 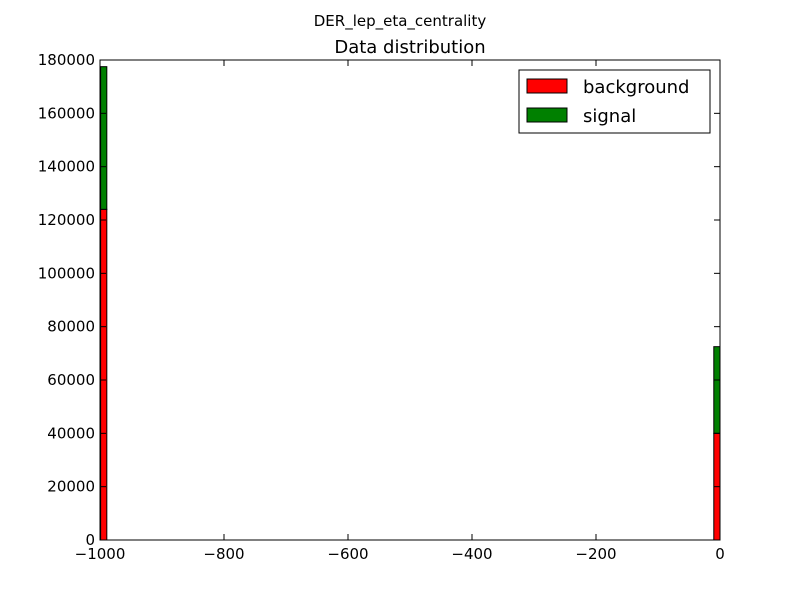 What do you see at coordinates (400, 21) in the screenshot?
I see `figure-suptitle: DER_lep_eta_centrality` at bounding box center [400, 21].